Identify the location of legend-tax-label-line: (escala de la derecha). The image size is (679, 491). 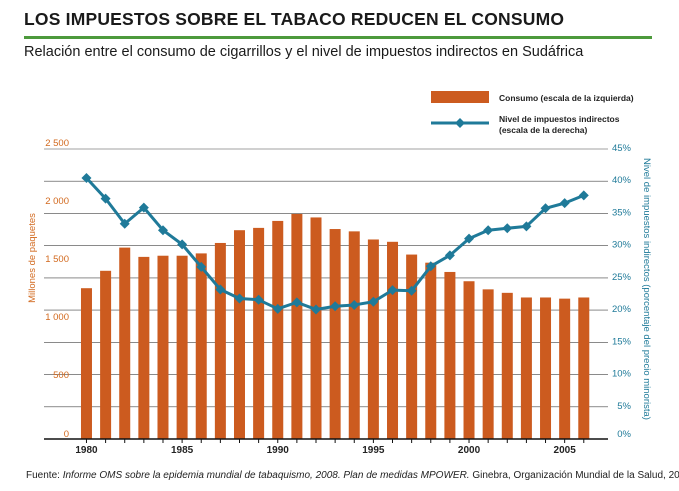
(543, 130).